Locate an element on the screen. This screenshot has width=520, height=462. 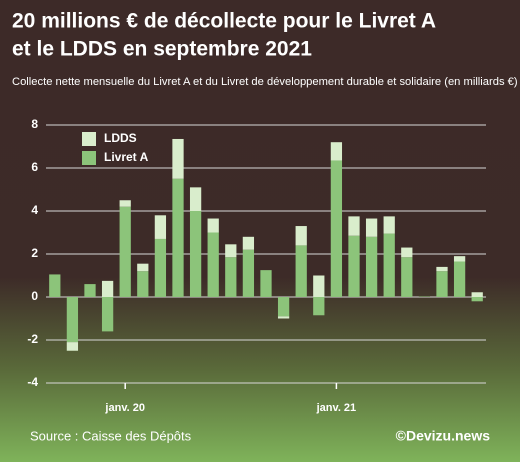
legend-label: Livret A is located at coordinates (126, 157).